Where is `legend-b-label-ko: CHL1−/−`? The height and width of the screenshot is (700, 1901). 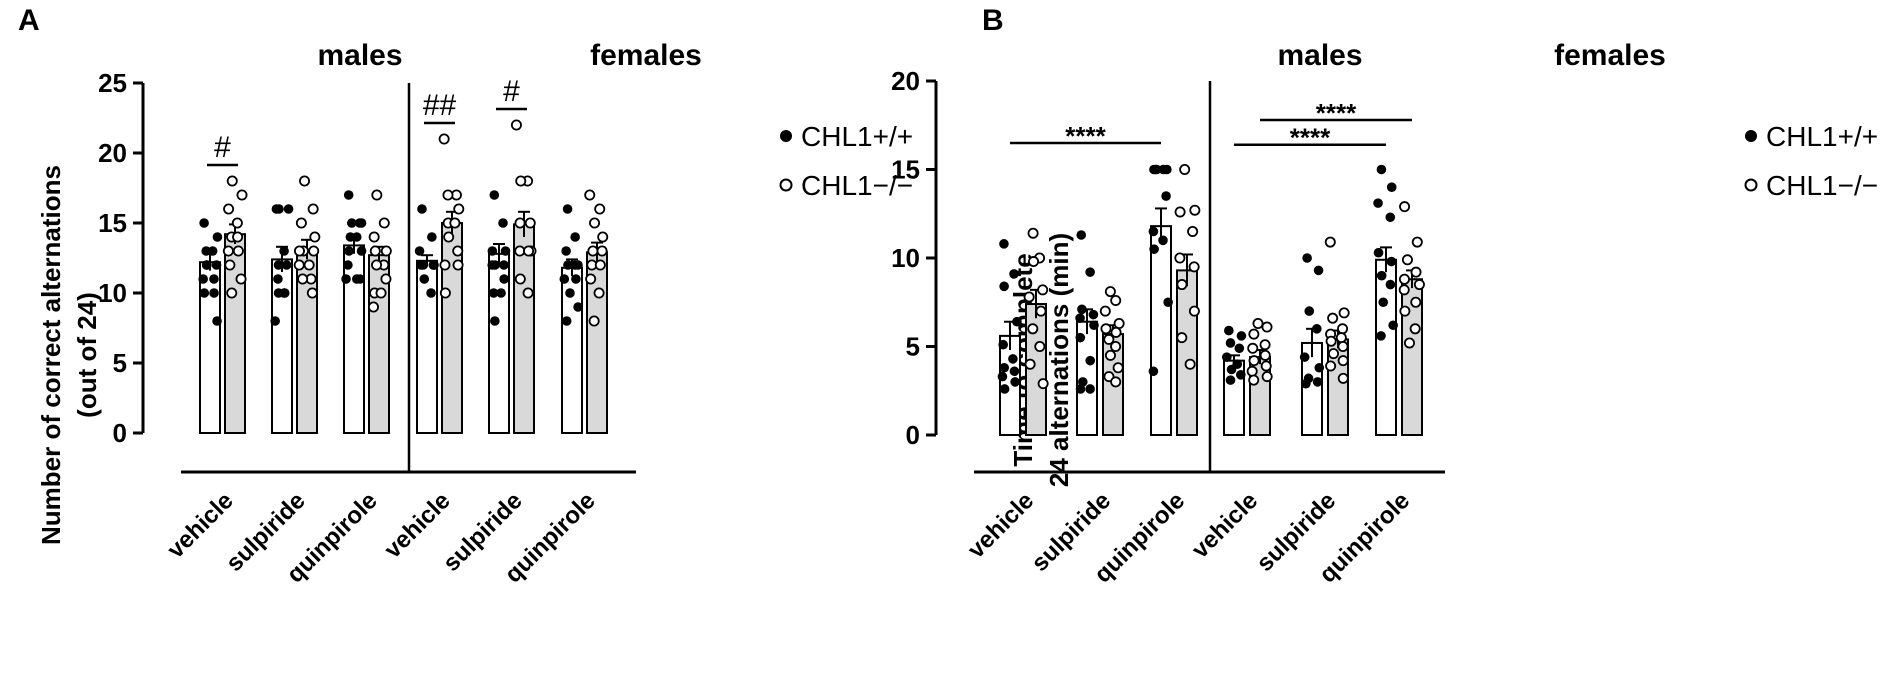 legend-b-label-ko: CHL1−/− is located at coordinates (1822, 185).